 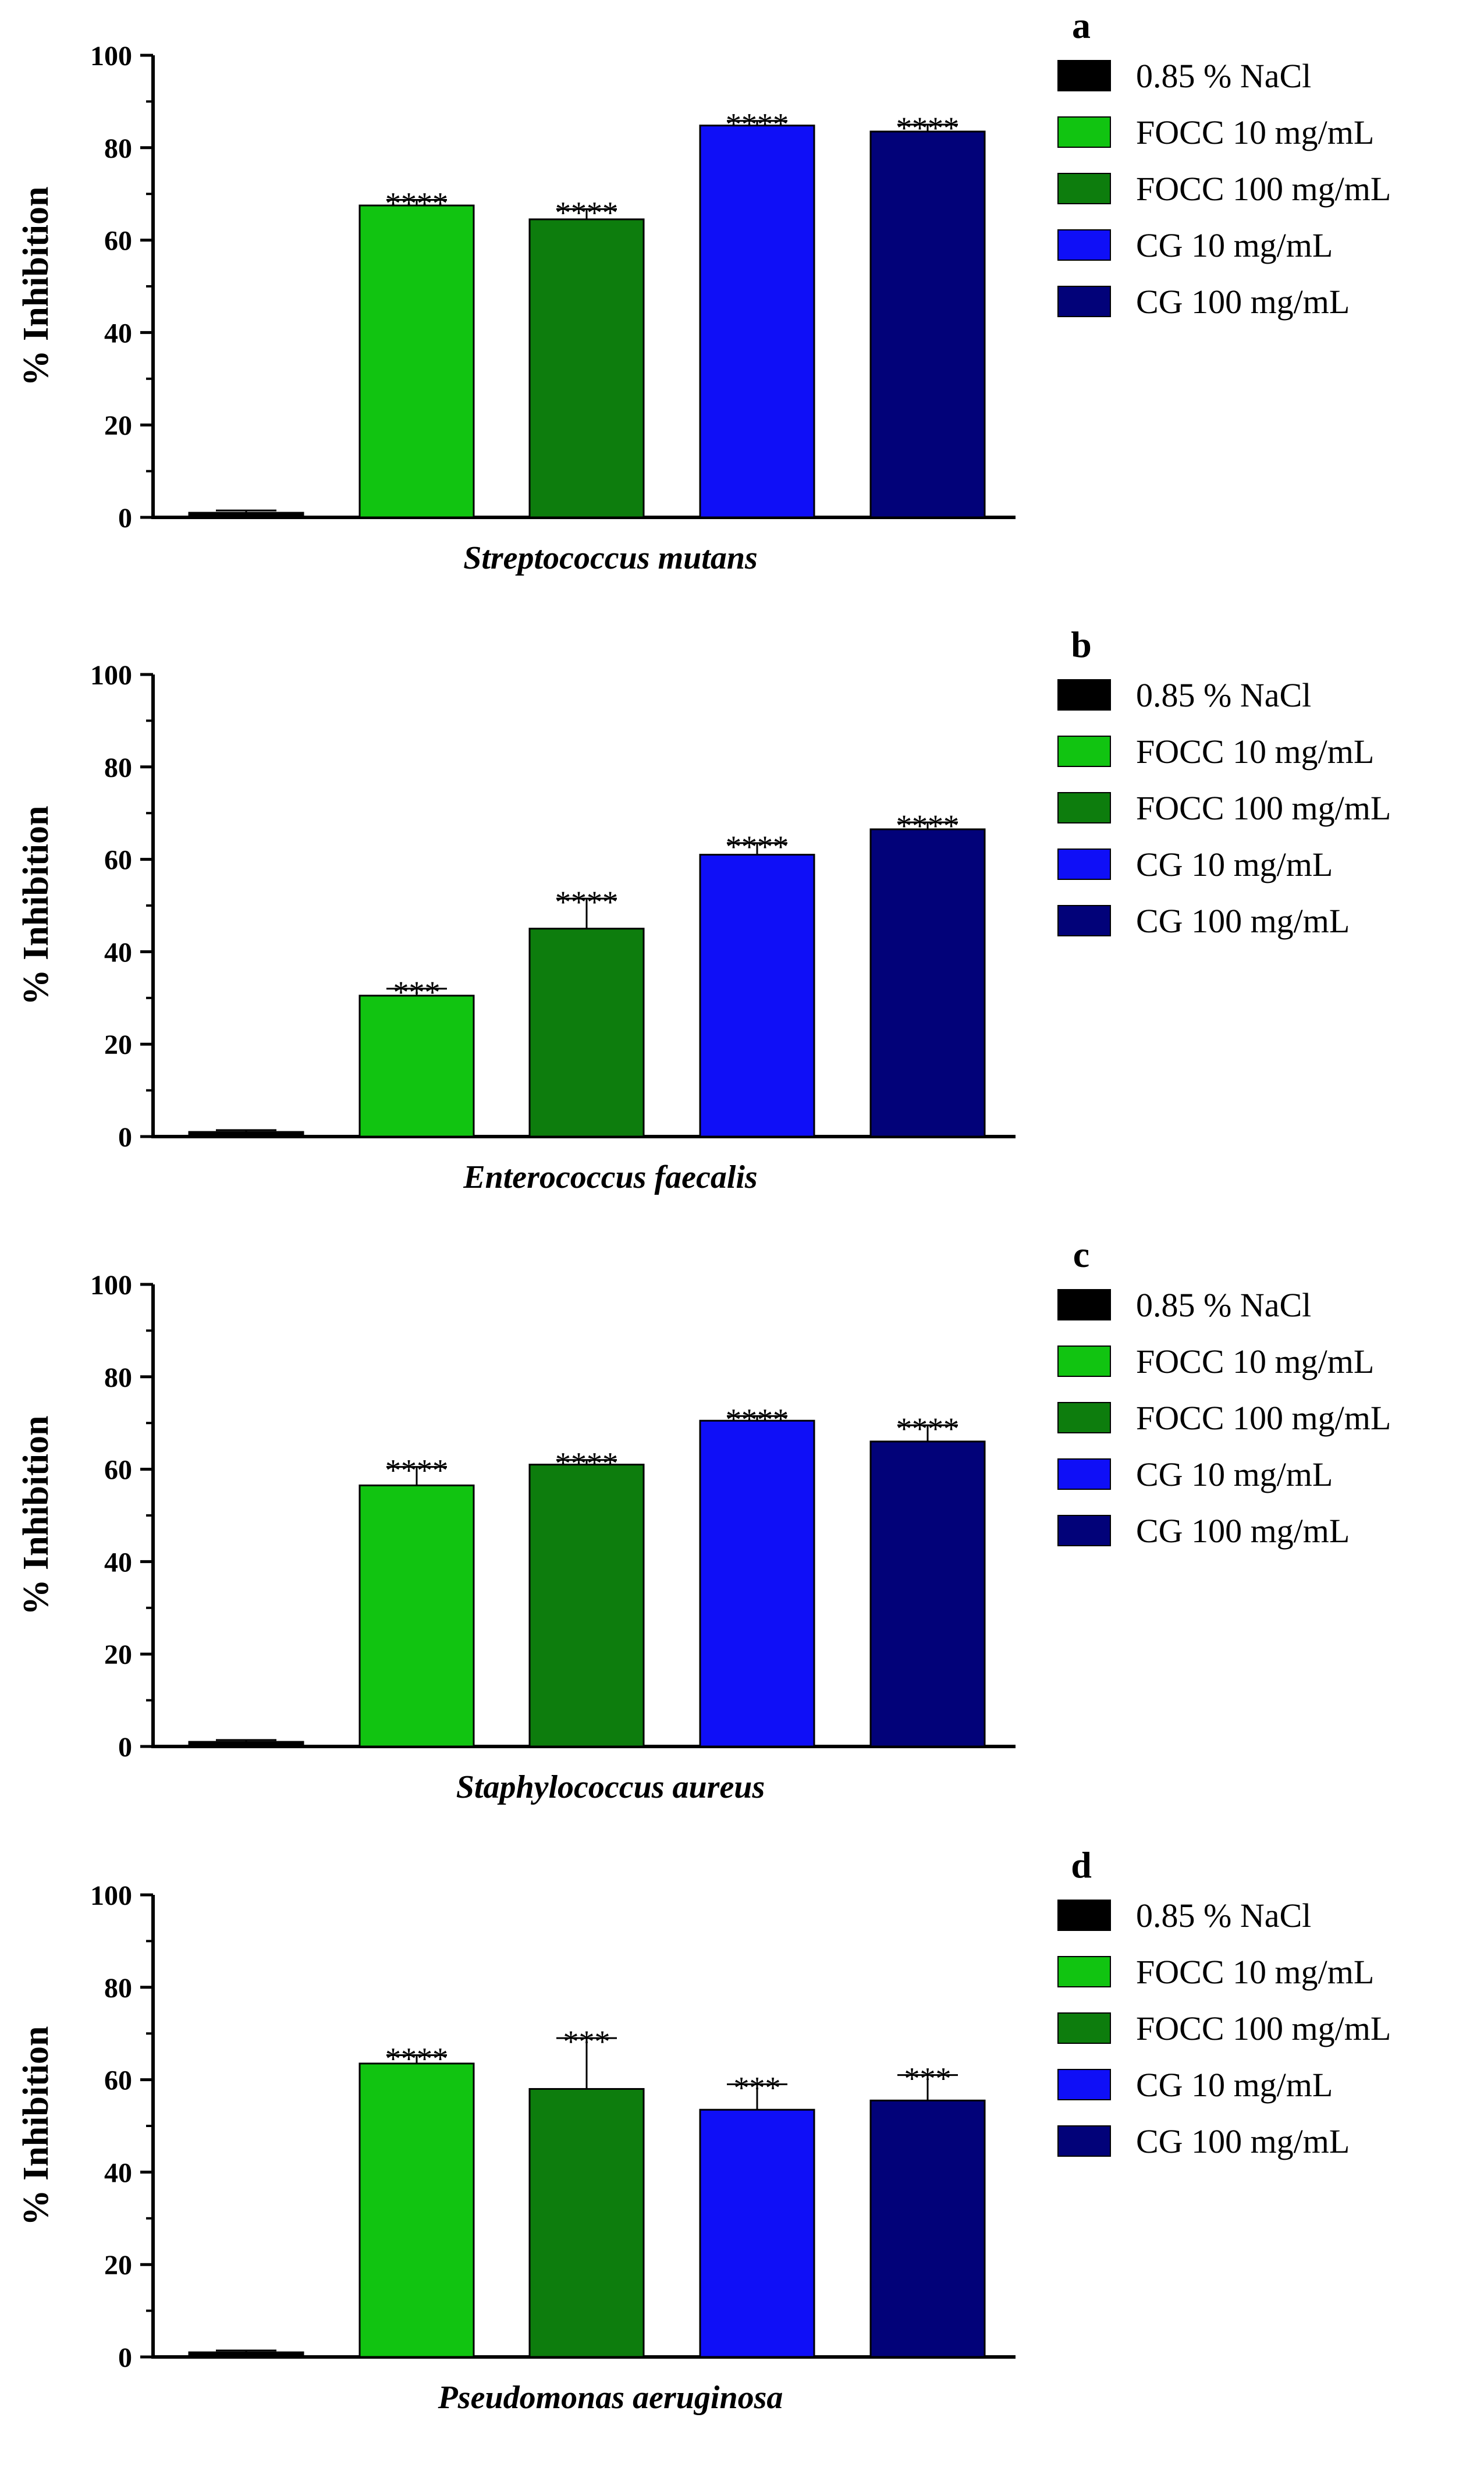 What do you see at coordinates (1081, 1865) in the screenshot?
I see `panel-letter: d` at bounding box center [1081, 1865].